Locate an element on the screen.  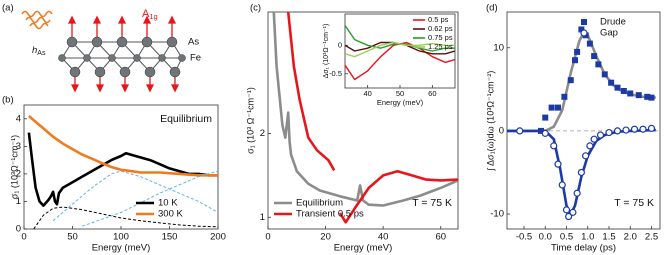
x-tick-label: 0.5 is located at coordinates (566, 237).